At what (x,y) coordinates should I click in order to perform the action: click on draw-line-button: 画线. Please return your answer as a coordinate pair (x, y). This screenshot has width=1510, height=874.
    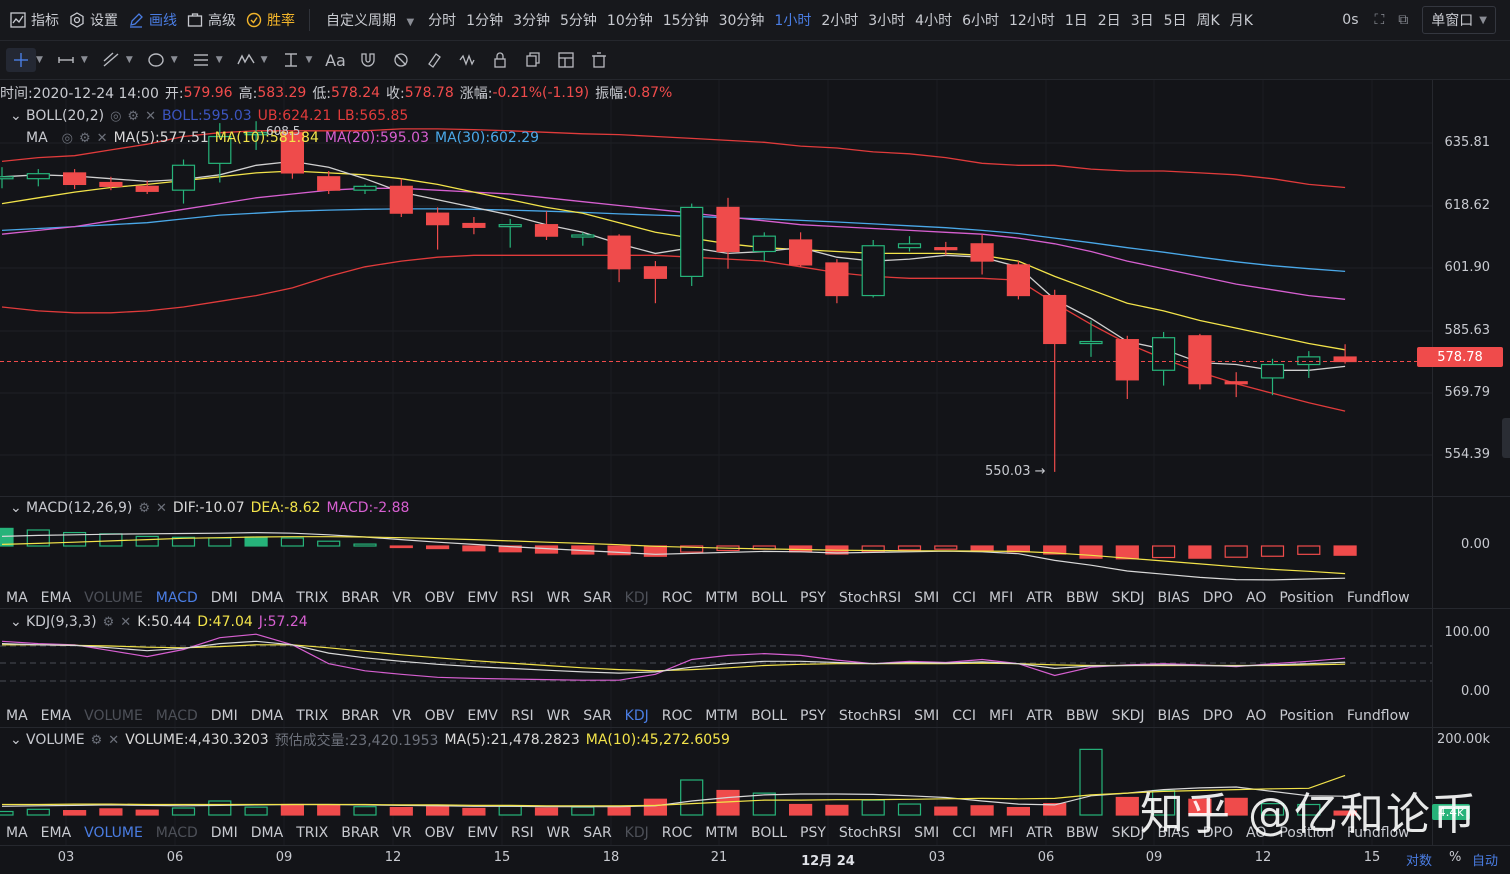
    Looking at the image, I should click on (152, 20).